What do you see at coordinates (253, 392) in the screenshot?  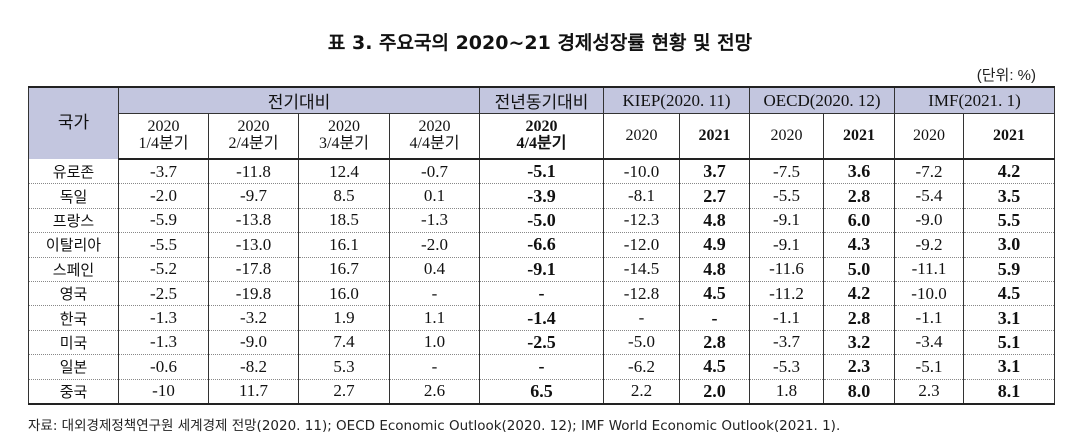 I see `value-cell: 11.7` at bounding box center [253, 392].